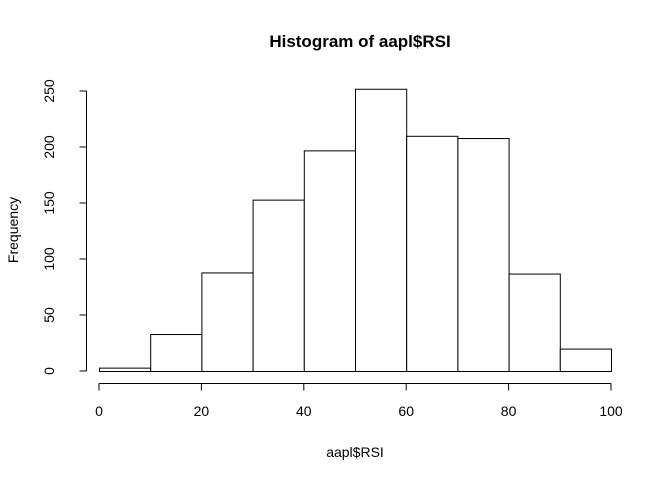 Image resolution: width=672 pixels, height=480 pixels. What do you see at coordinates (406, 411) in the screenshot?
I see `x-tick-label-3: 60` at bounding box center [406, 411].